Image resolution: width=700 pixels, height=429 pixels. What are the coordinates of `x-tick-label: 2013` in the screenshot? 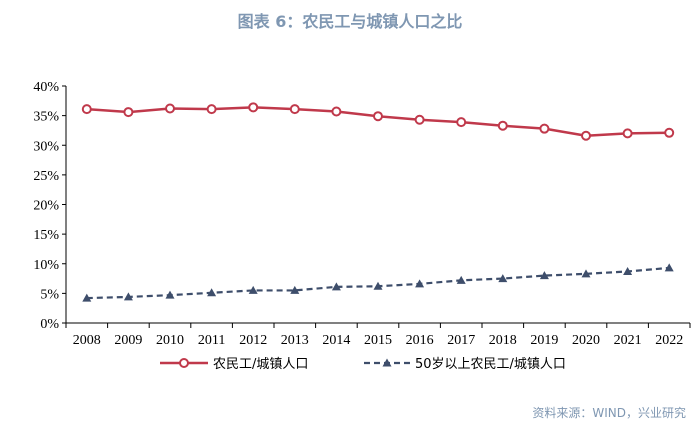 It's located at (295, 340).